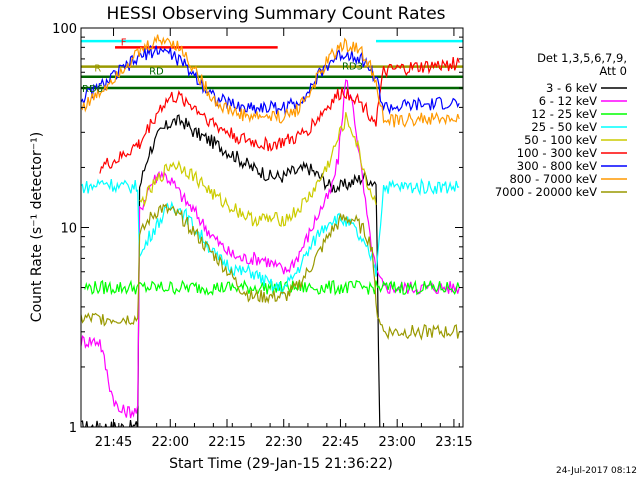 The width and height of the screenshot is (640, 480). I want to click on annotation-1: R, so click(97, 69).